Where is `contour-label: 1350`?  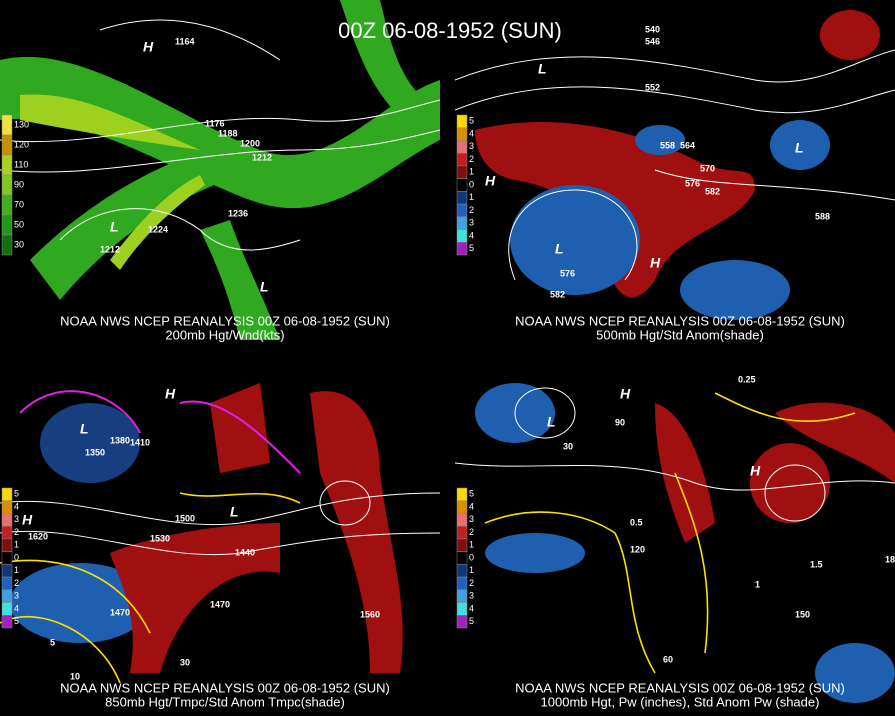
contour-label: 1350 is located at coordinates (95, 452).